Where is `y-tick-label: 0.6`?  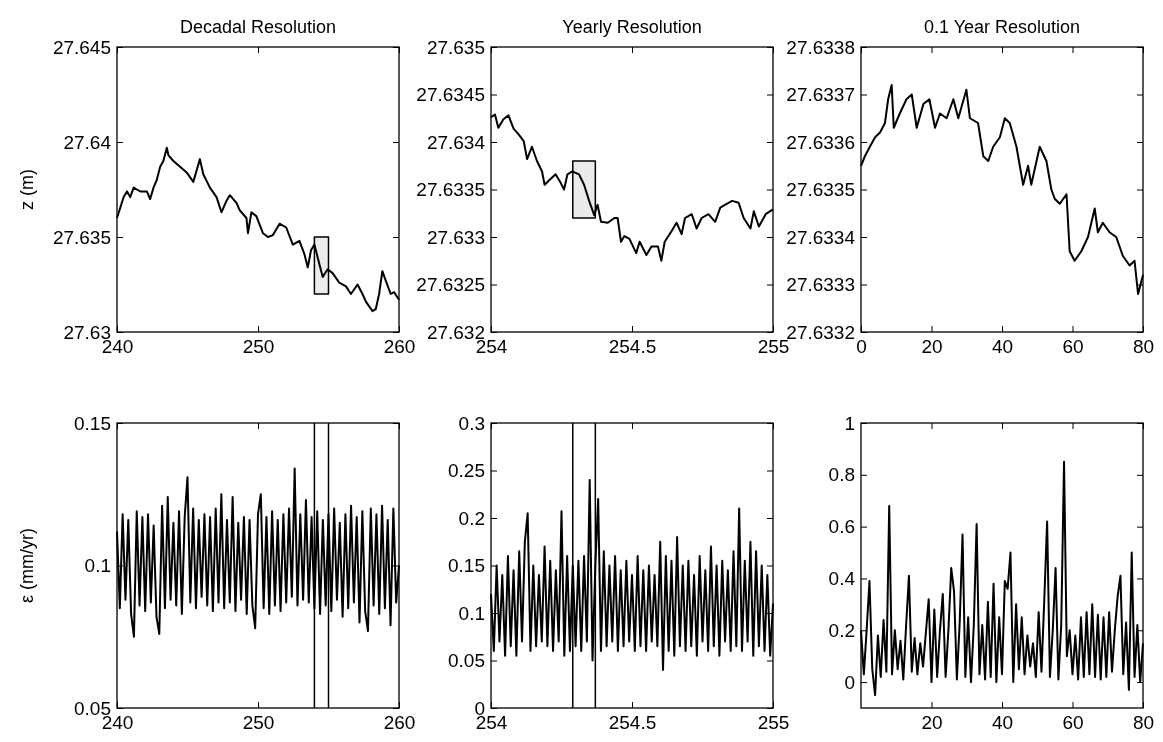
y-tick-label: 0.6 is located at coordinates (841, 527).